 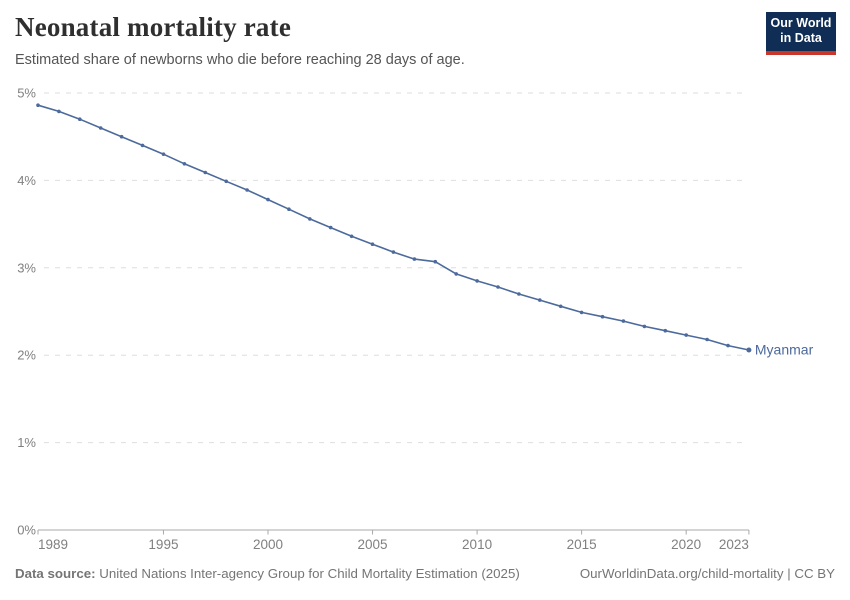 I want to click on data-point-2020, so click(x=686, y=335).